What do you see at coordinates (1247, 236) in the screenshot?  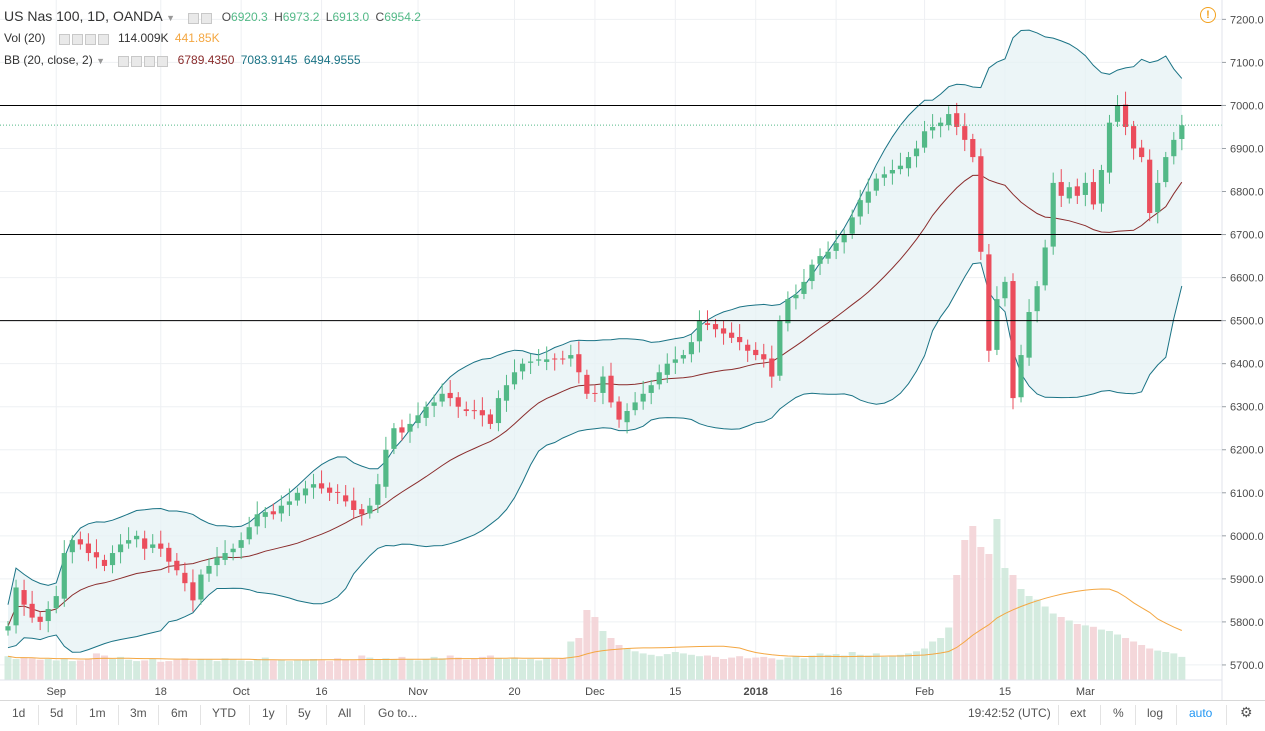 I see `price-tick-label: 6700.0` at bounding box center [1247, 236].